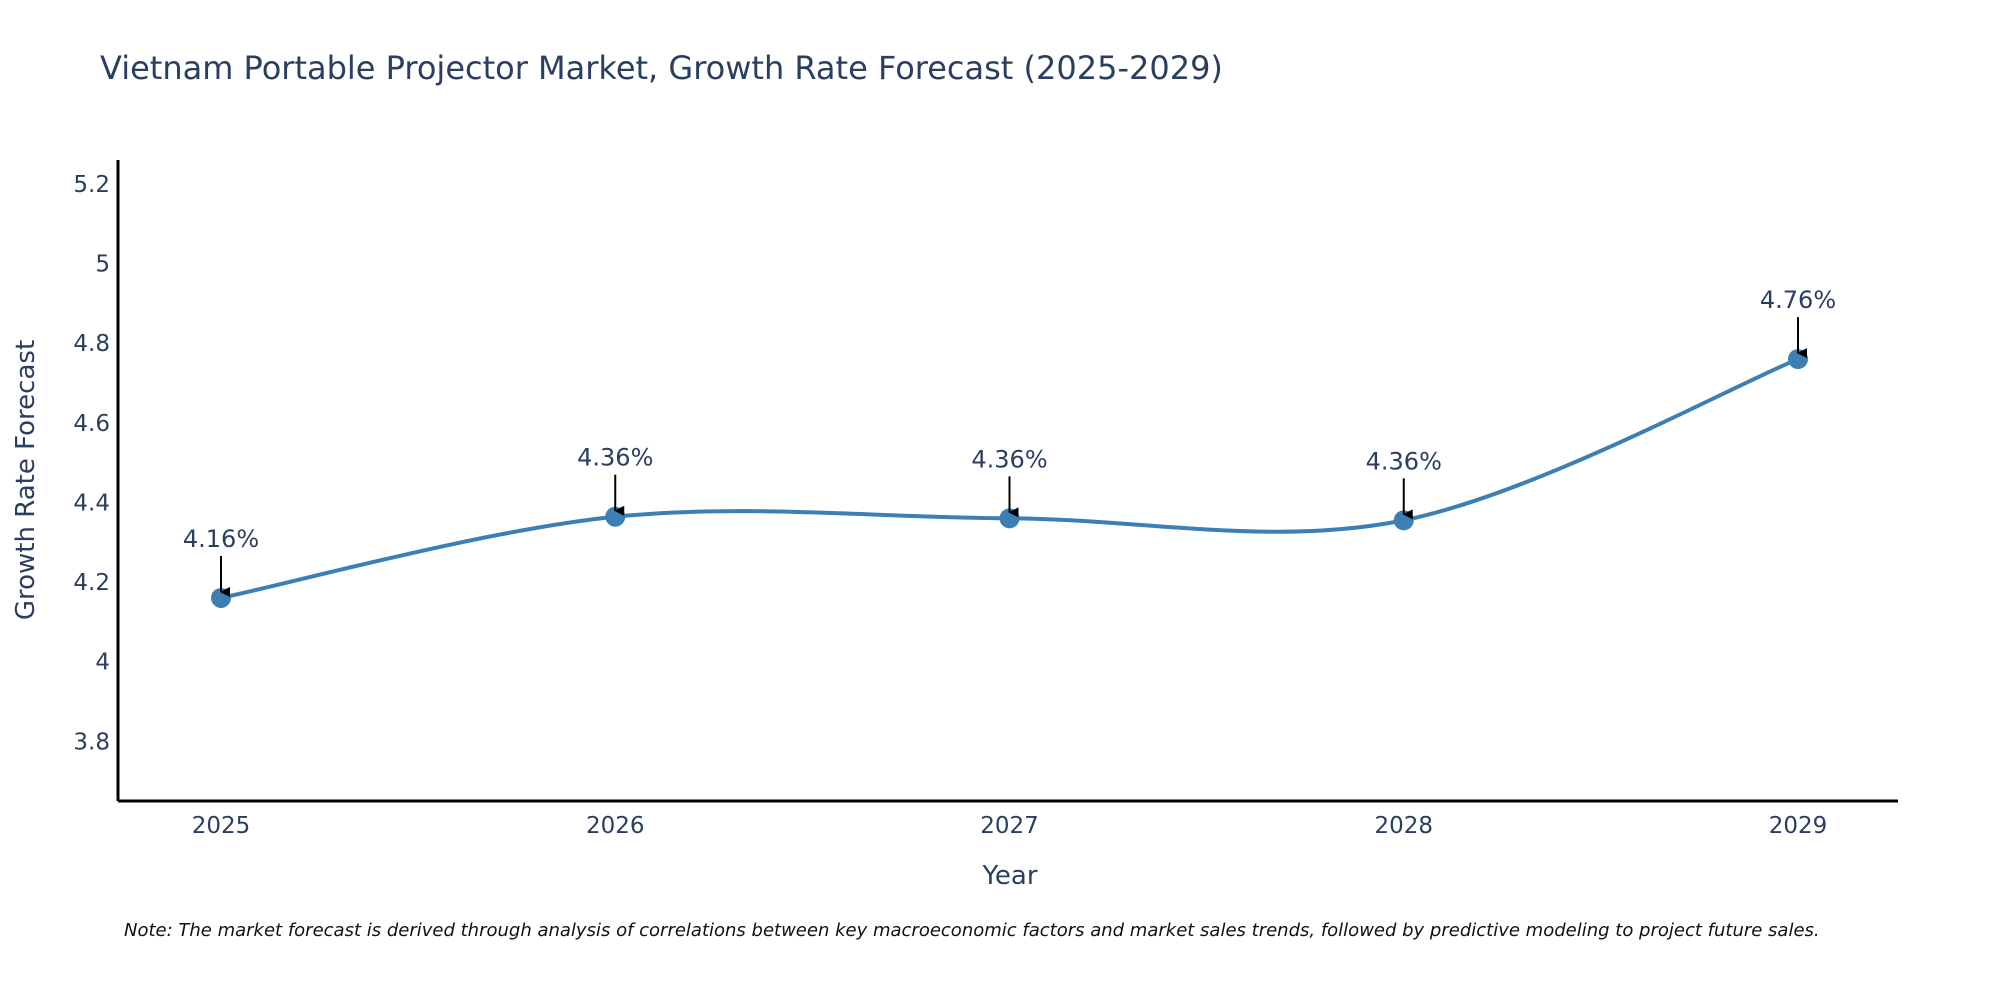 Image resolution: width=2000 pixels, height=1004 pixels. What do you see at coordinates (615, 826) in the screenshot?
I see `x-tick-label: 2026` at bounding box center [615, 826].